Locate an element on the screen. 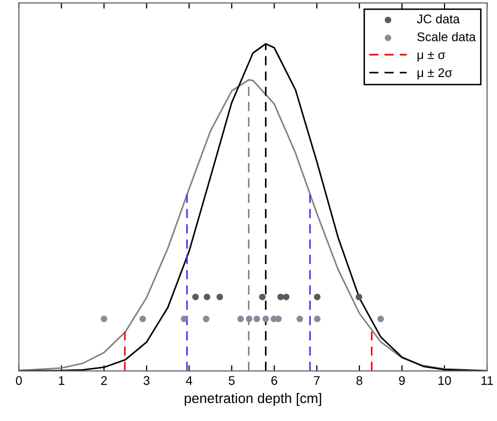 This screenshot has width=497, height=421. x-axis-title: penetration depth [cm] is located at coordinates (253, 399).